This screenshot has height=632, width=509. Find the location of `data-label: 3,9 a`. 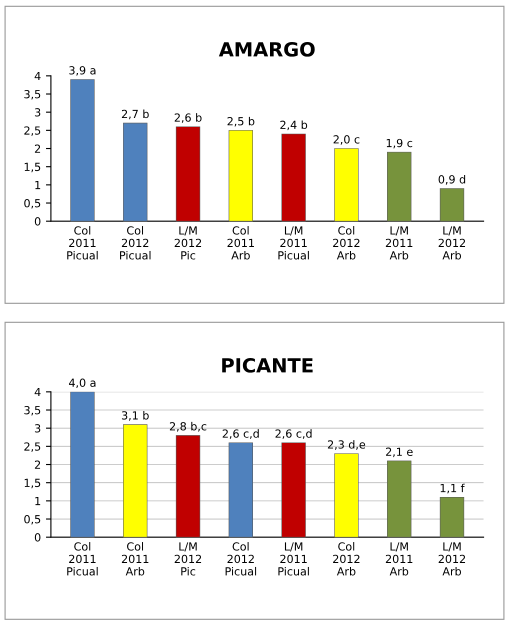

data-label: 3,9 a is located at coordinates (82, 71).